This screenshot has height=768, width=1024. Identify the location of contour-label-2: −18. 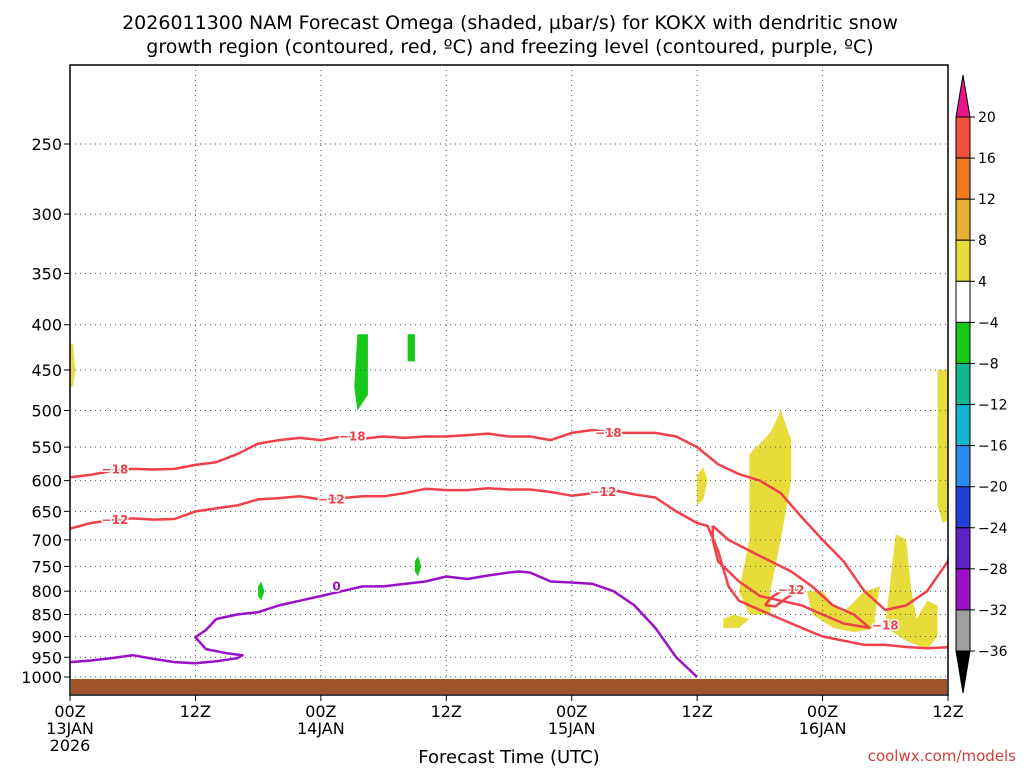
(608, 433).